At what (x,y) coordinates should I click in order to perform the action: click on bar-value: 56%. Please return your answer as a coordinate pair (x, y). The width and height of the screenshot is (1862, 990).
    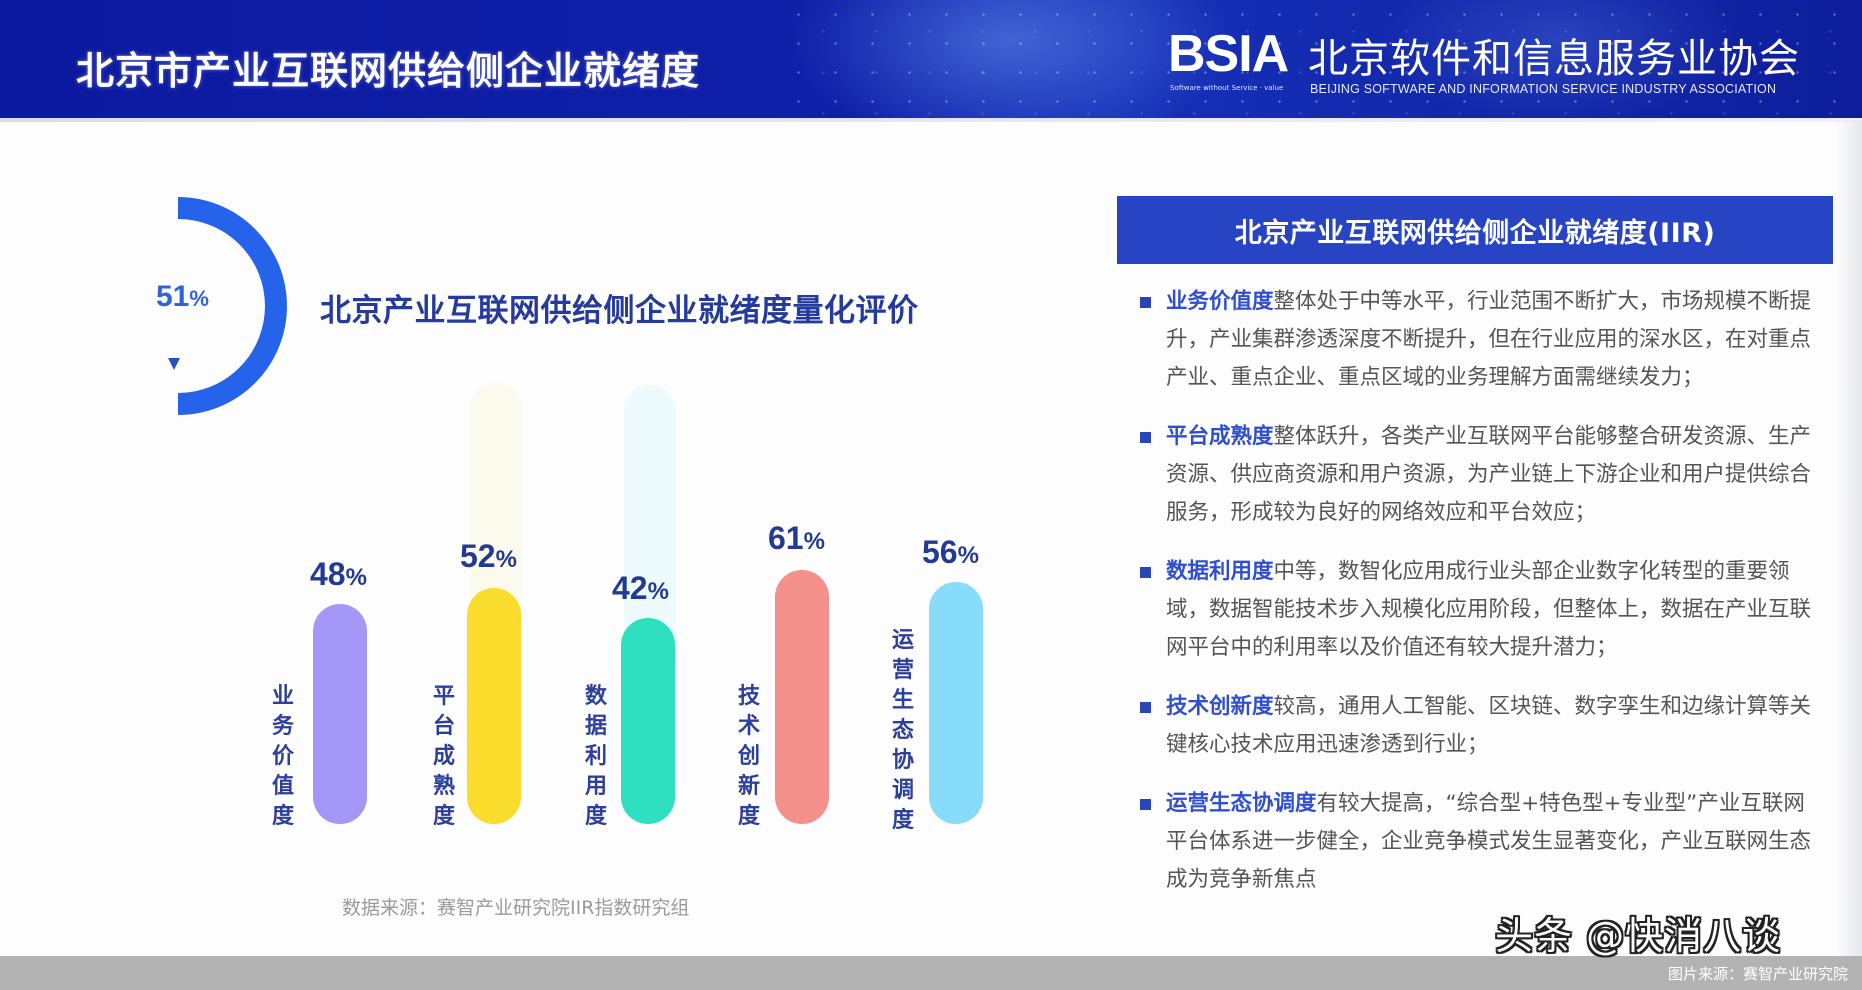
    Looking at the image, I should click on (950, 552).